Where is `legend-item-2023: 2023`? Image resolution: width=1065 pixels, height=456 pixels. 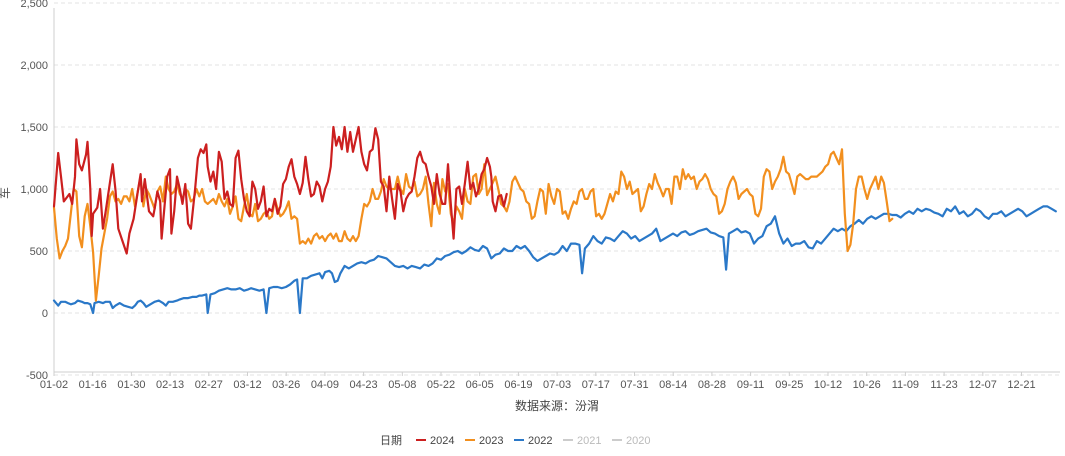 legend-item-2023: 2023 is located at coordinates (484, 441).